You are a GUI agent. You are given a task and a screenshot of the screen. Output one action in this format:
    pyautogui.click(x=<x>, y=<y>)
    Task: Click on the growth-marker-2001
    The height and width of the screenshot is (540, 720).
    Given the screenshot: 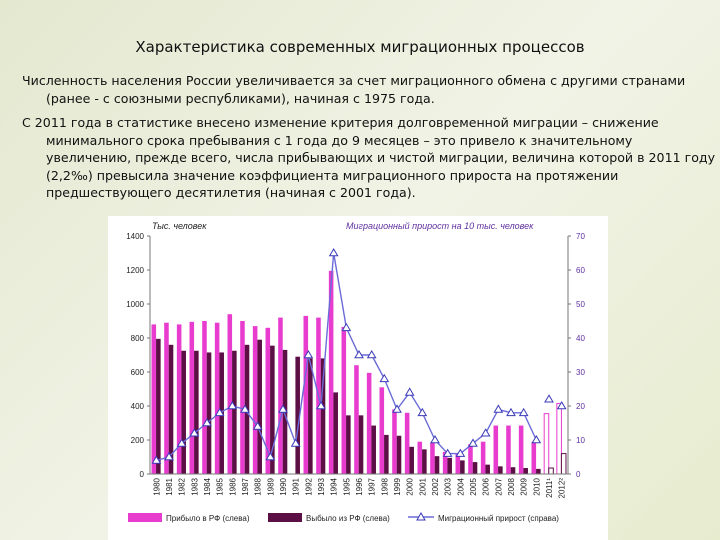 What is the action you would take?
    pyautogui.click(x=422, y=412)
    